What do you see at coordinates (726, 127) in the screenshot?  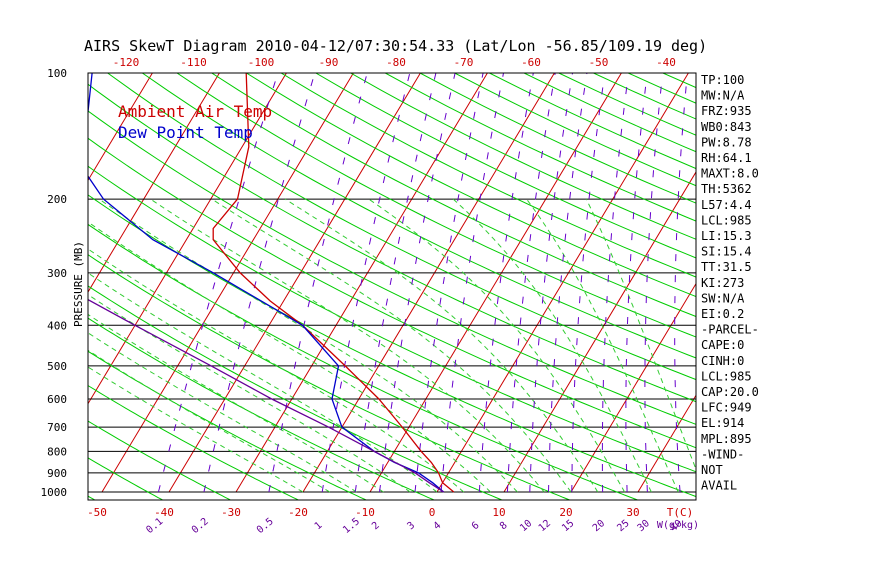 I see `side-panel-entry: WB0:843` at bounding box center [726, 127].